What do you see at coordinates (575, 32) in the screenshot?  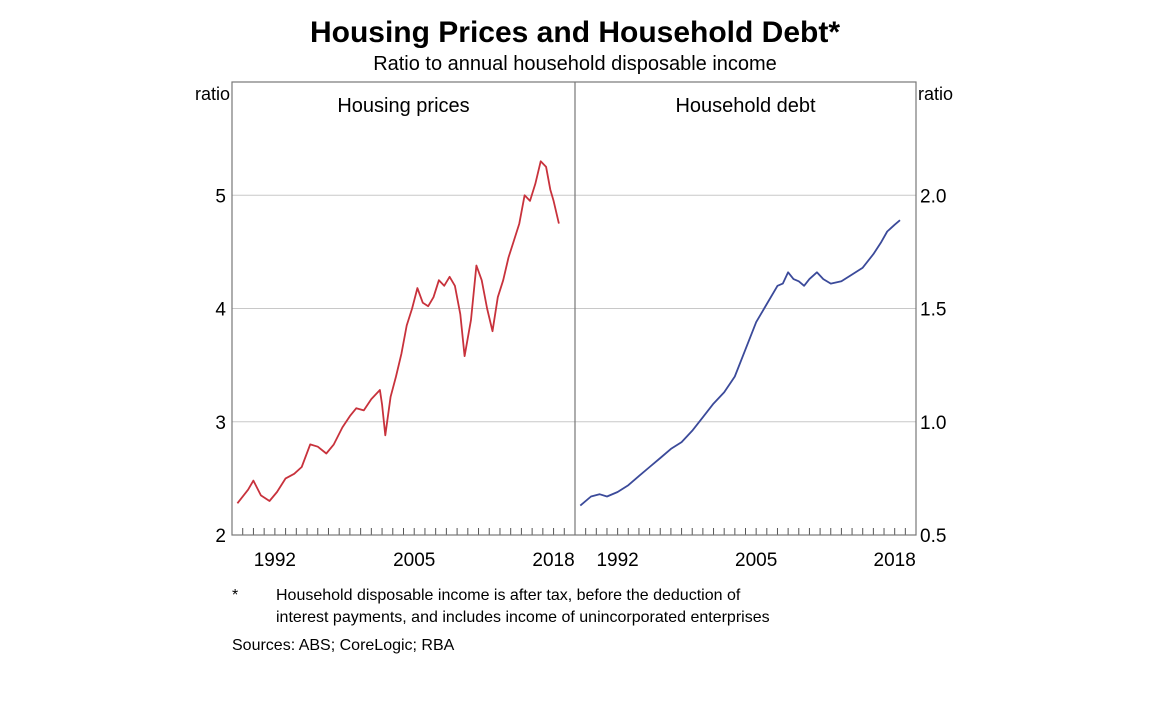 I see `chart-title: Housing Prices and Household Debt*` at bounding box center [575, 32].